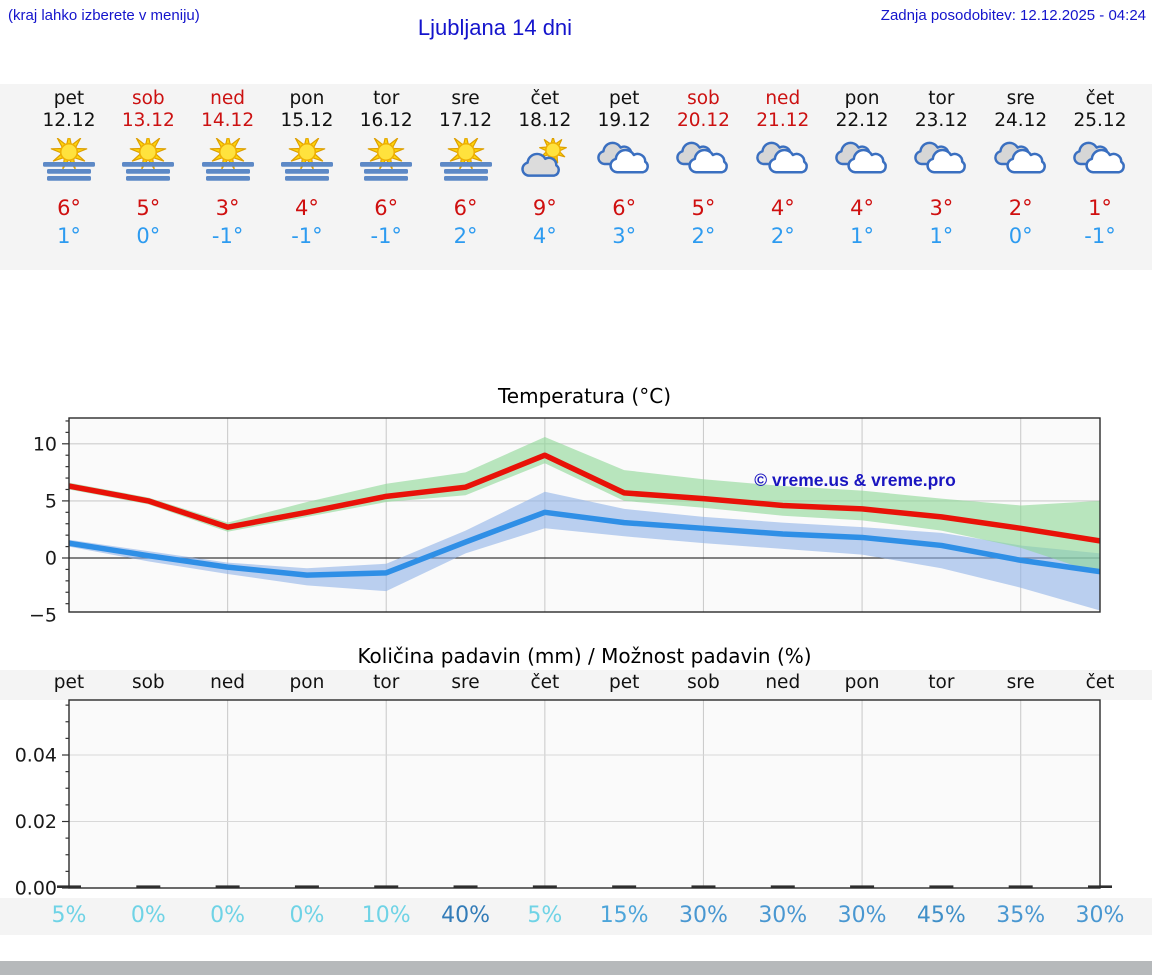  Describe the element at coordinates (36, 822) in the screenshot. I see `precip-y-tick-label: 0.02` at that location.